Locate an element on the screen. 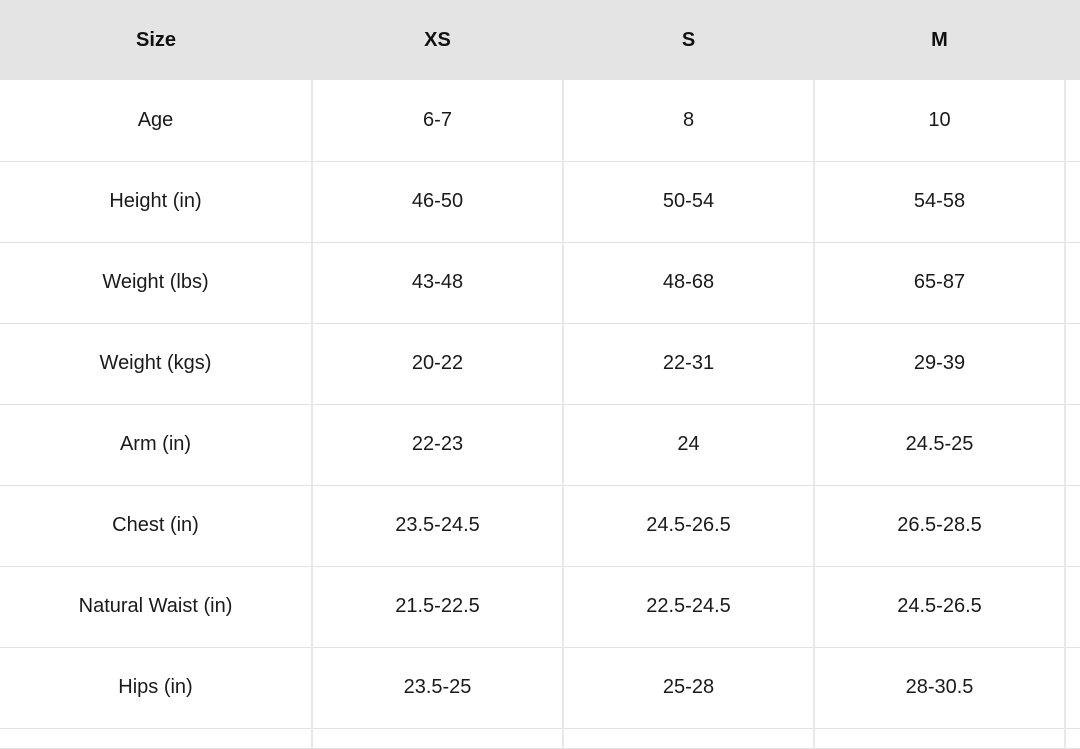 The width and height of the screenshot is (1080, 749). table-row: Height (in) 46-50 50-54 54-58 is located at coordinates (540, 202).